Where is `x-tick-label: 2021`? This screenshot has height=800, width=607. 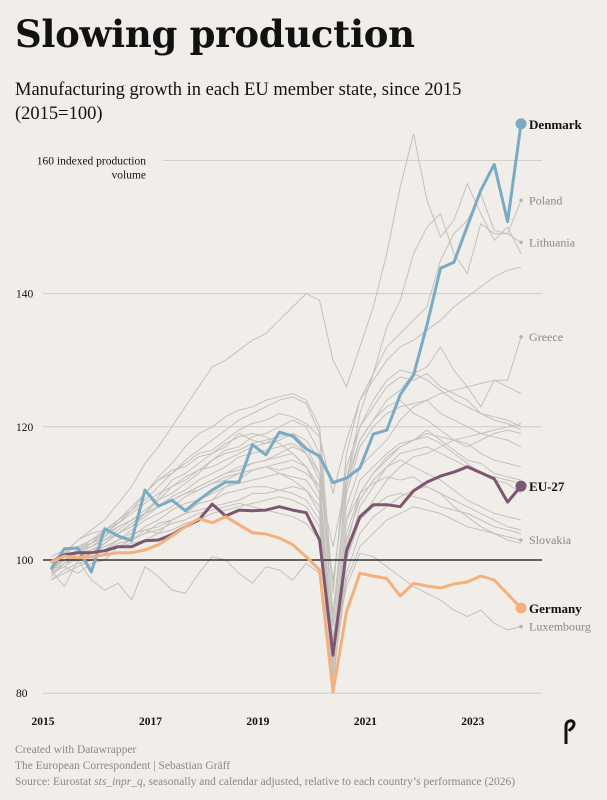 x-tick-label: 2021 is located at coordinates (365, 722).